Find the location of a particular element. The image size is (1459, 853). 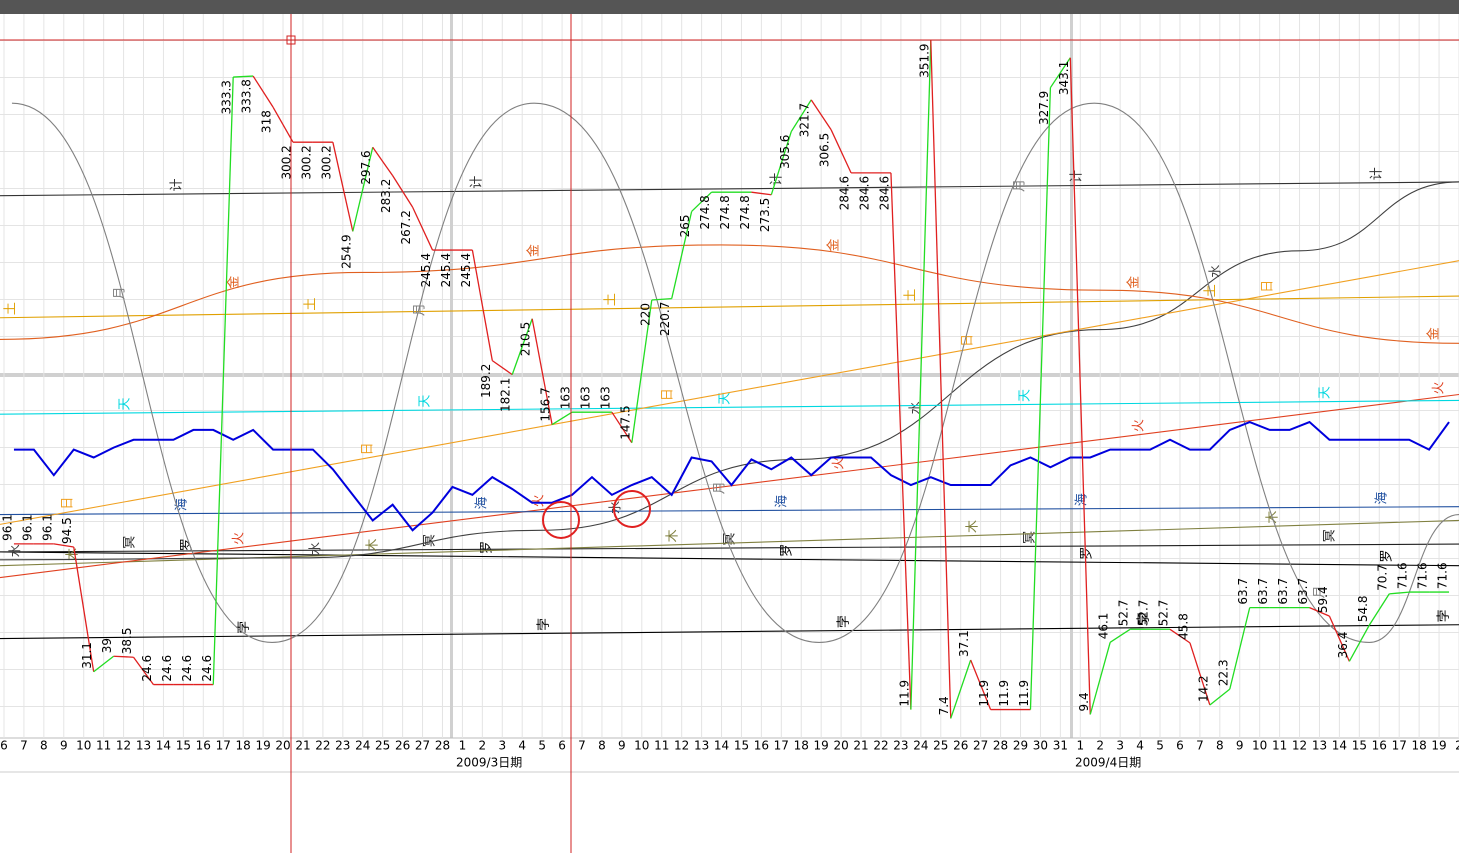

data-label: 343.1 is located at coordinates (1064, 78).